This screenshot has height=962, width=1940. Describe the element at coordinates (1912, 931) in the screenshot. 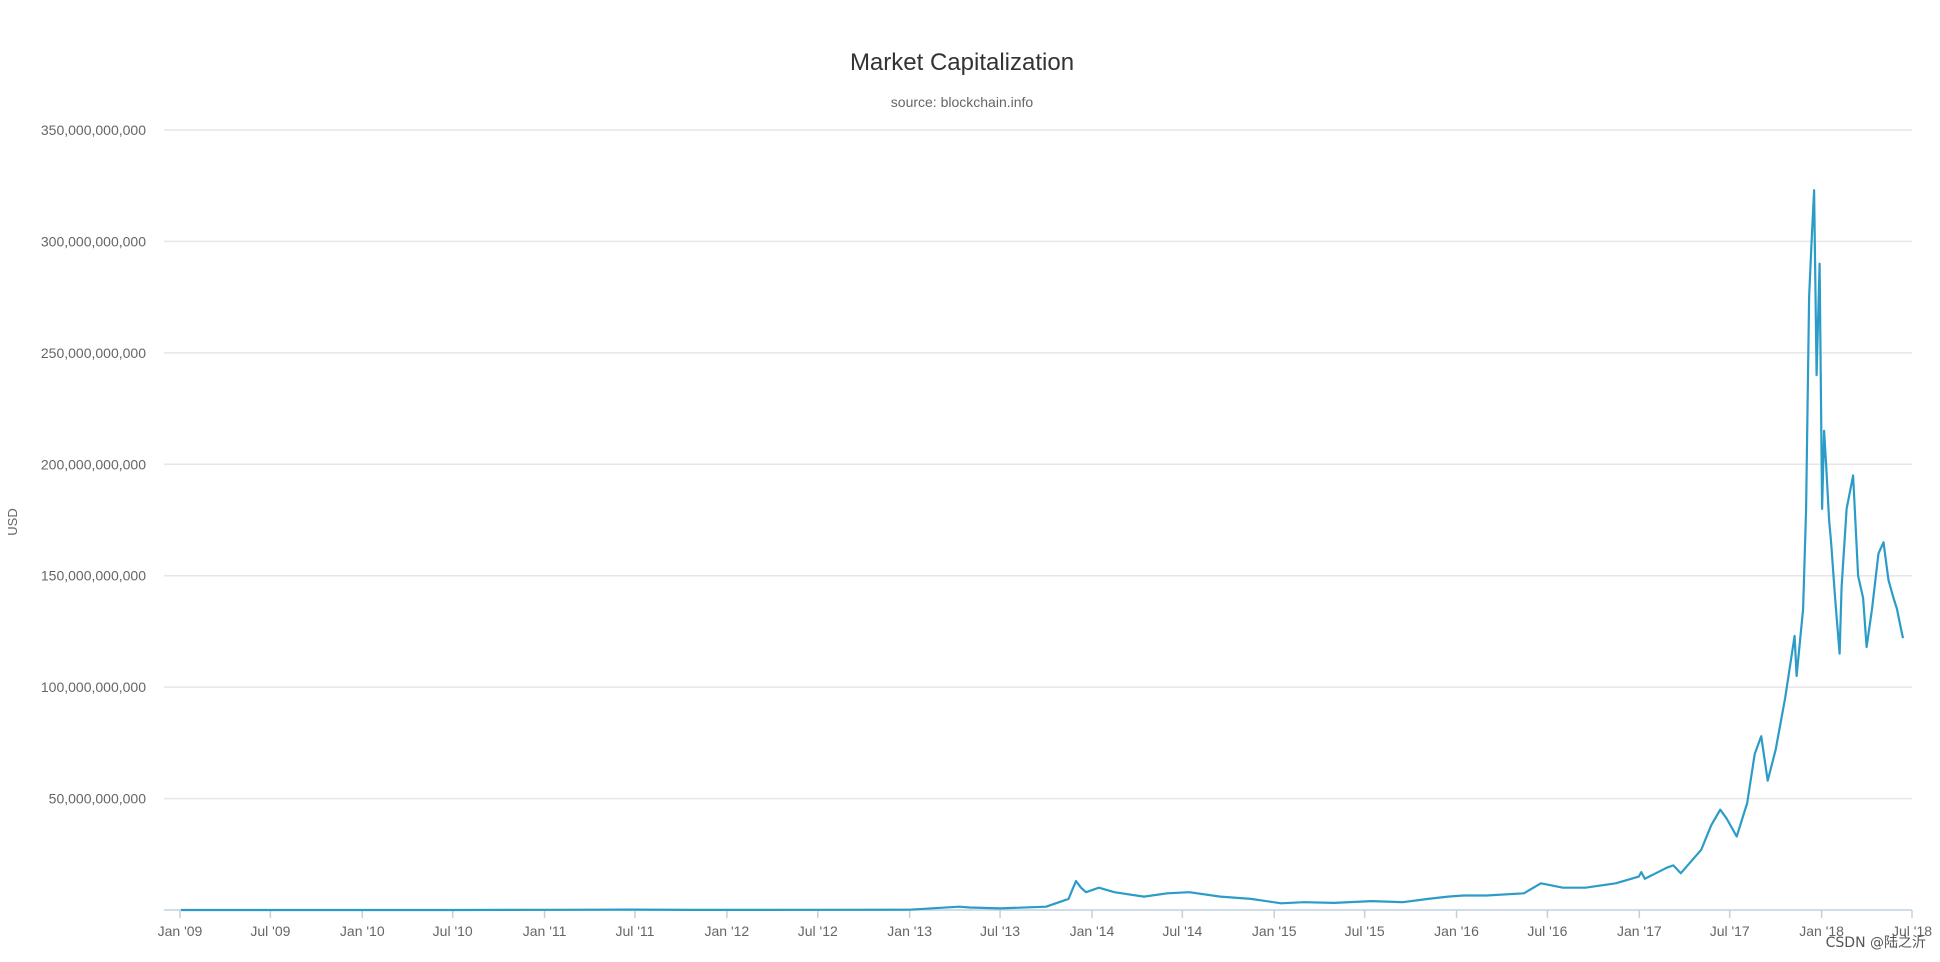

I see `x-tick-label: Jul '18` at that location.